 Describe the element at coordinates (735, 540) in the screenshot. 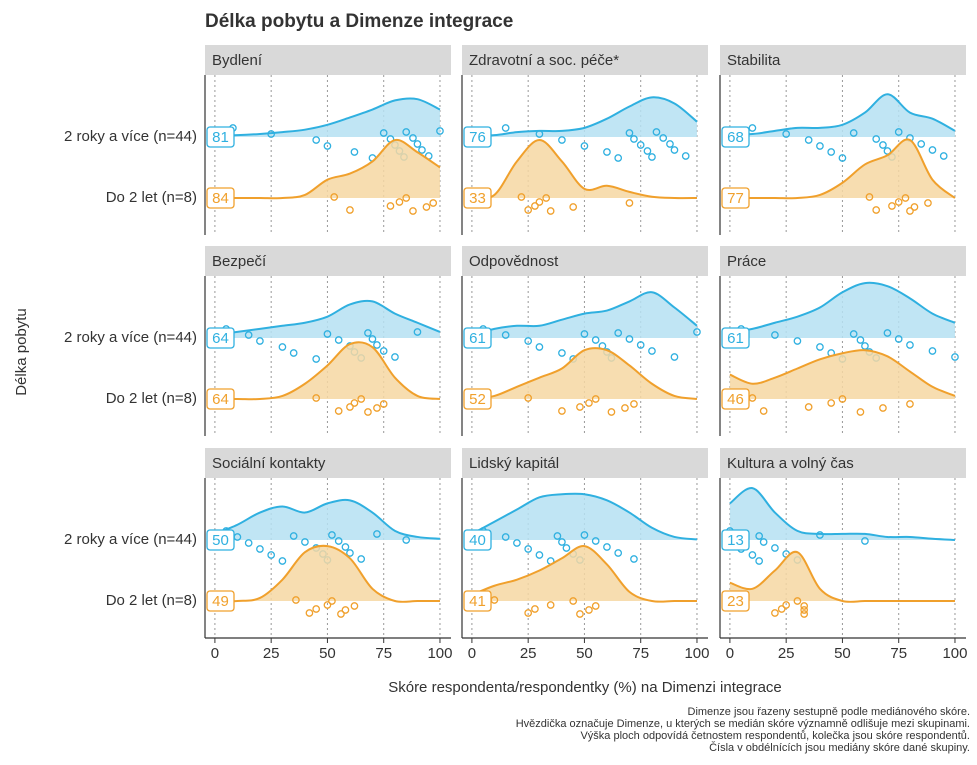

I see `median-label: 13` at that location.